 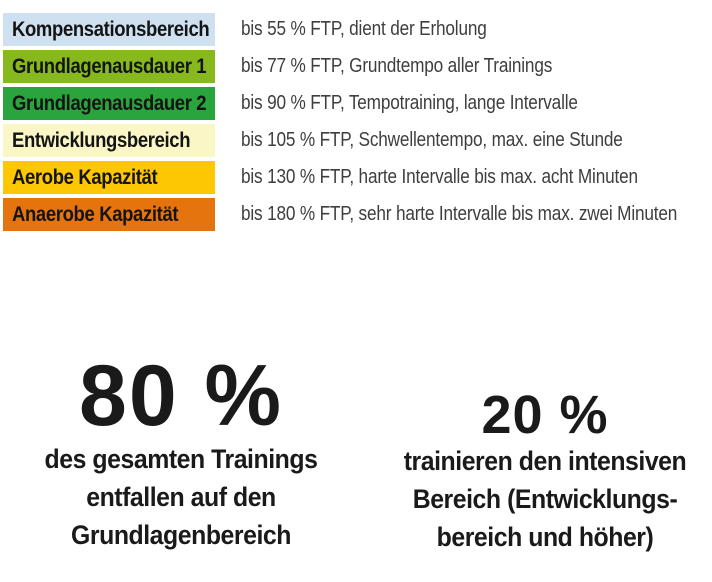 What do you see at coordinates (545, 537) in the screenshot?
I see `stat-caption-line: bereich und höher)` at bounding box center [545, 537].